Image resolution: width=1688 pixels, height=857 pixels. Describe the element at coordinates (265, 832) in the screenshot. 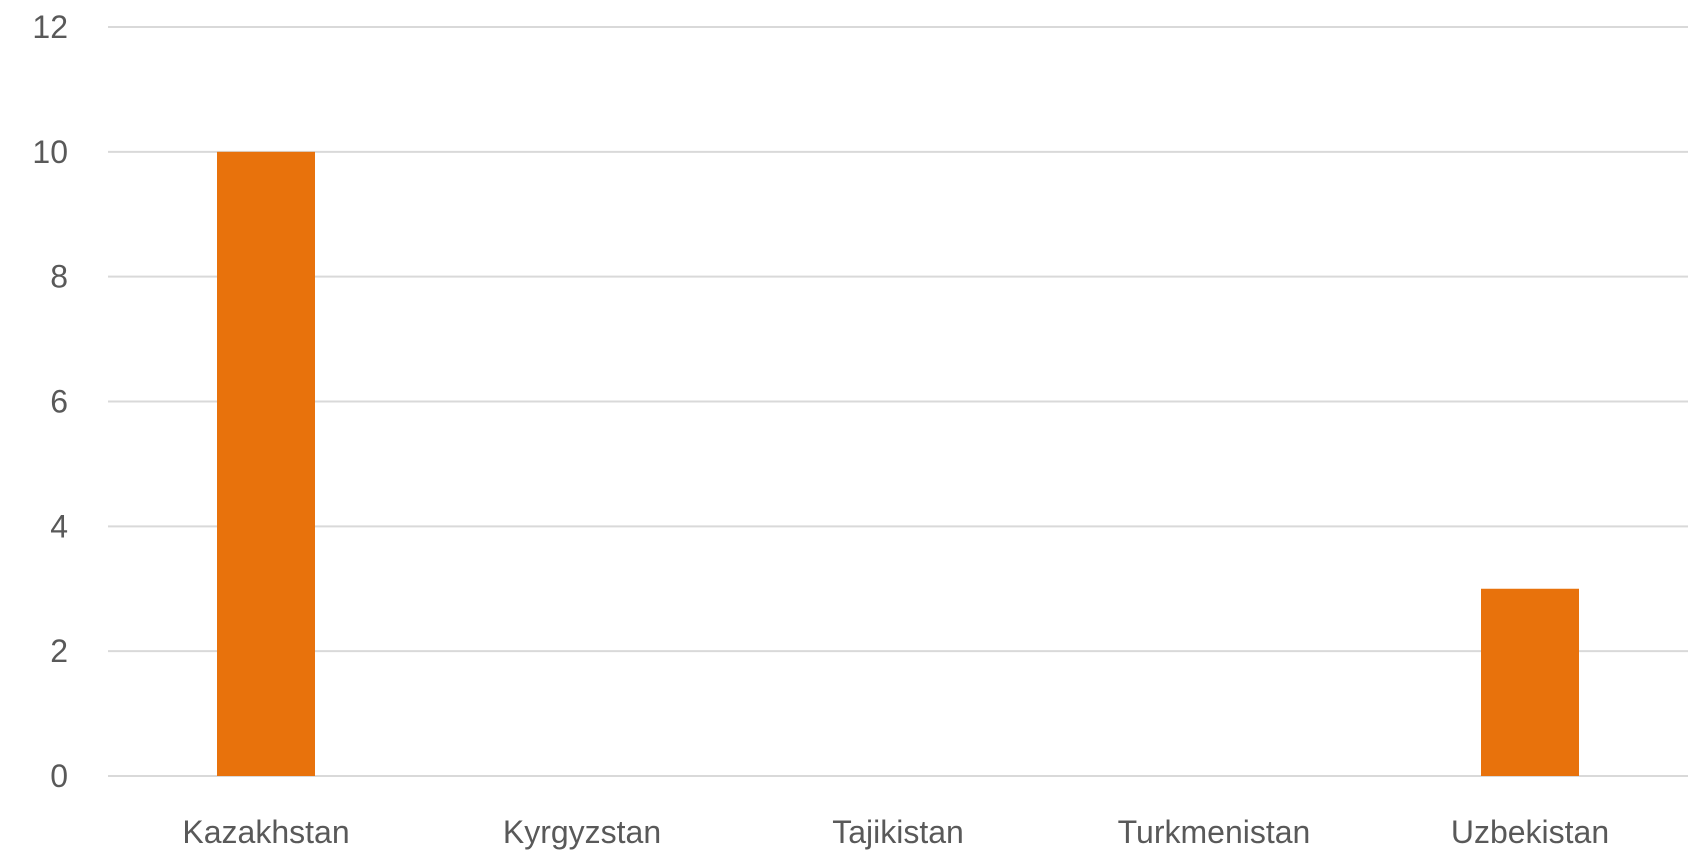

I see `x-tick-label-kazakhstan: Kazakhstan` at that location.